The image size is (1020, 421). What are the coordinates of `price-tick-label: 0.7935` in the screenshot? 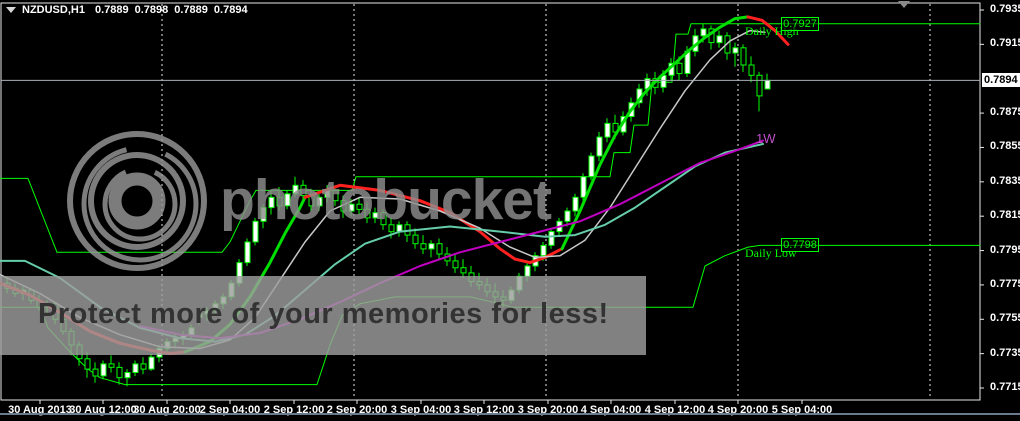 It's located at (1005, 9).